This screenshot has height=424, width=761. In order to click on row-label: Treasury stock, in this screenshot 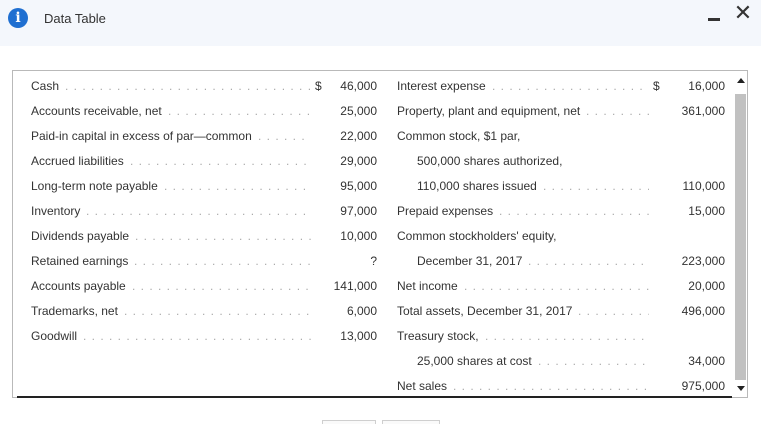, I will do `click(438, 336)`.